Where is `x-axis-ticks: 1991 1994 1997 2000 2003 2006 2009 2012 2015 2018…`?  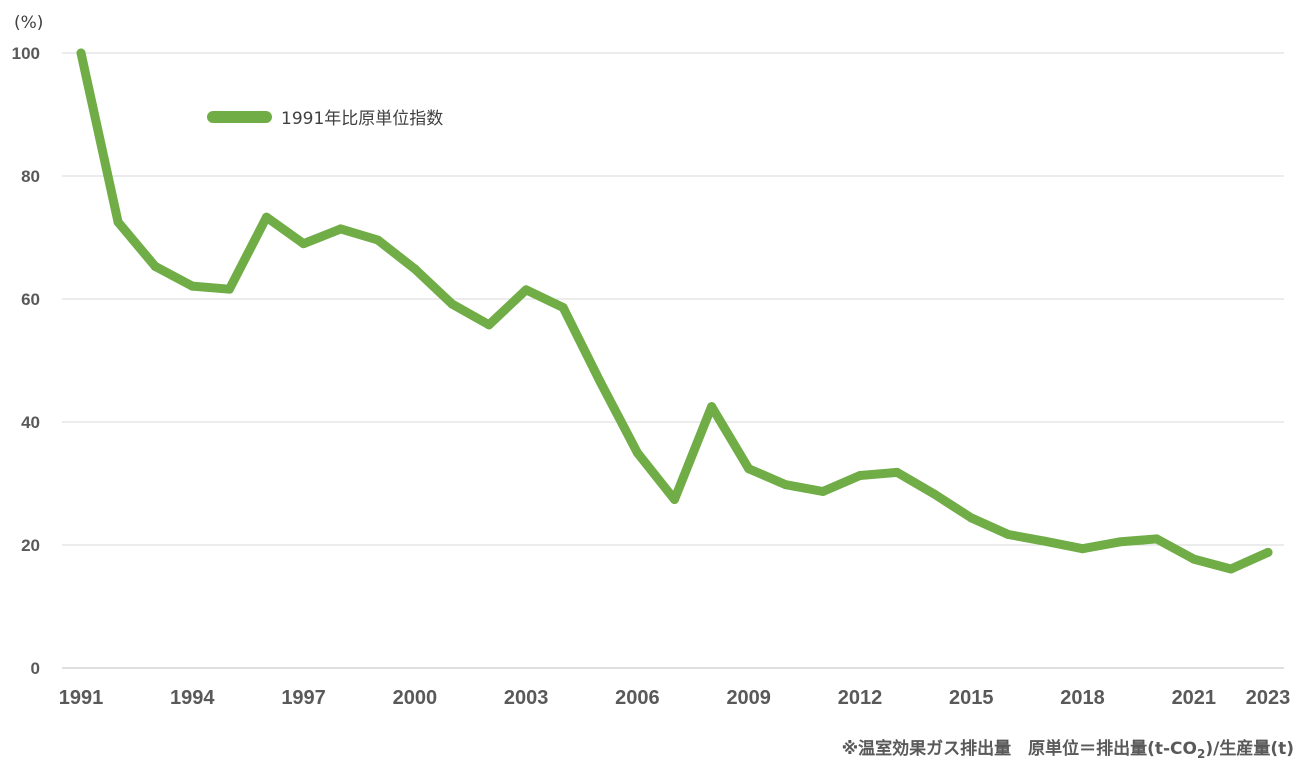
x-axis-ticks: 1991 1994 1997 2000 2003 2006 2009 2012 2015 2018… is located at coordinates (675, 698).